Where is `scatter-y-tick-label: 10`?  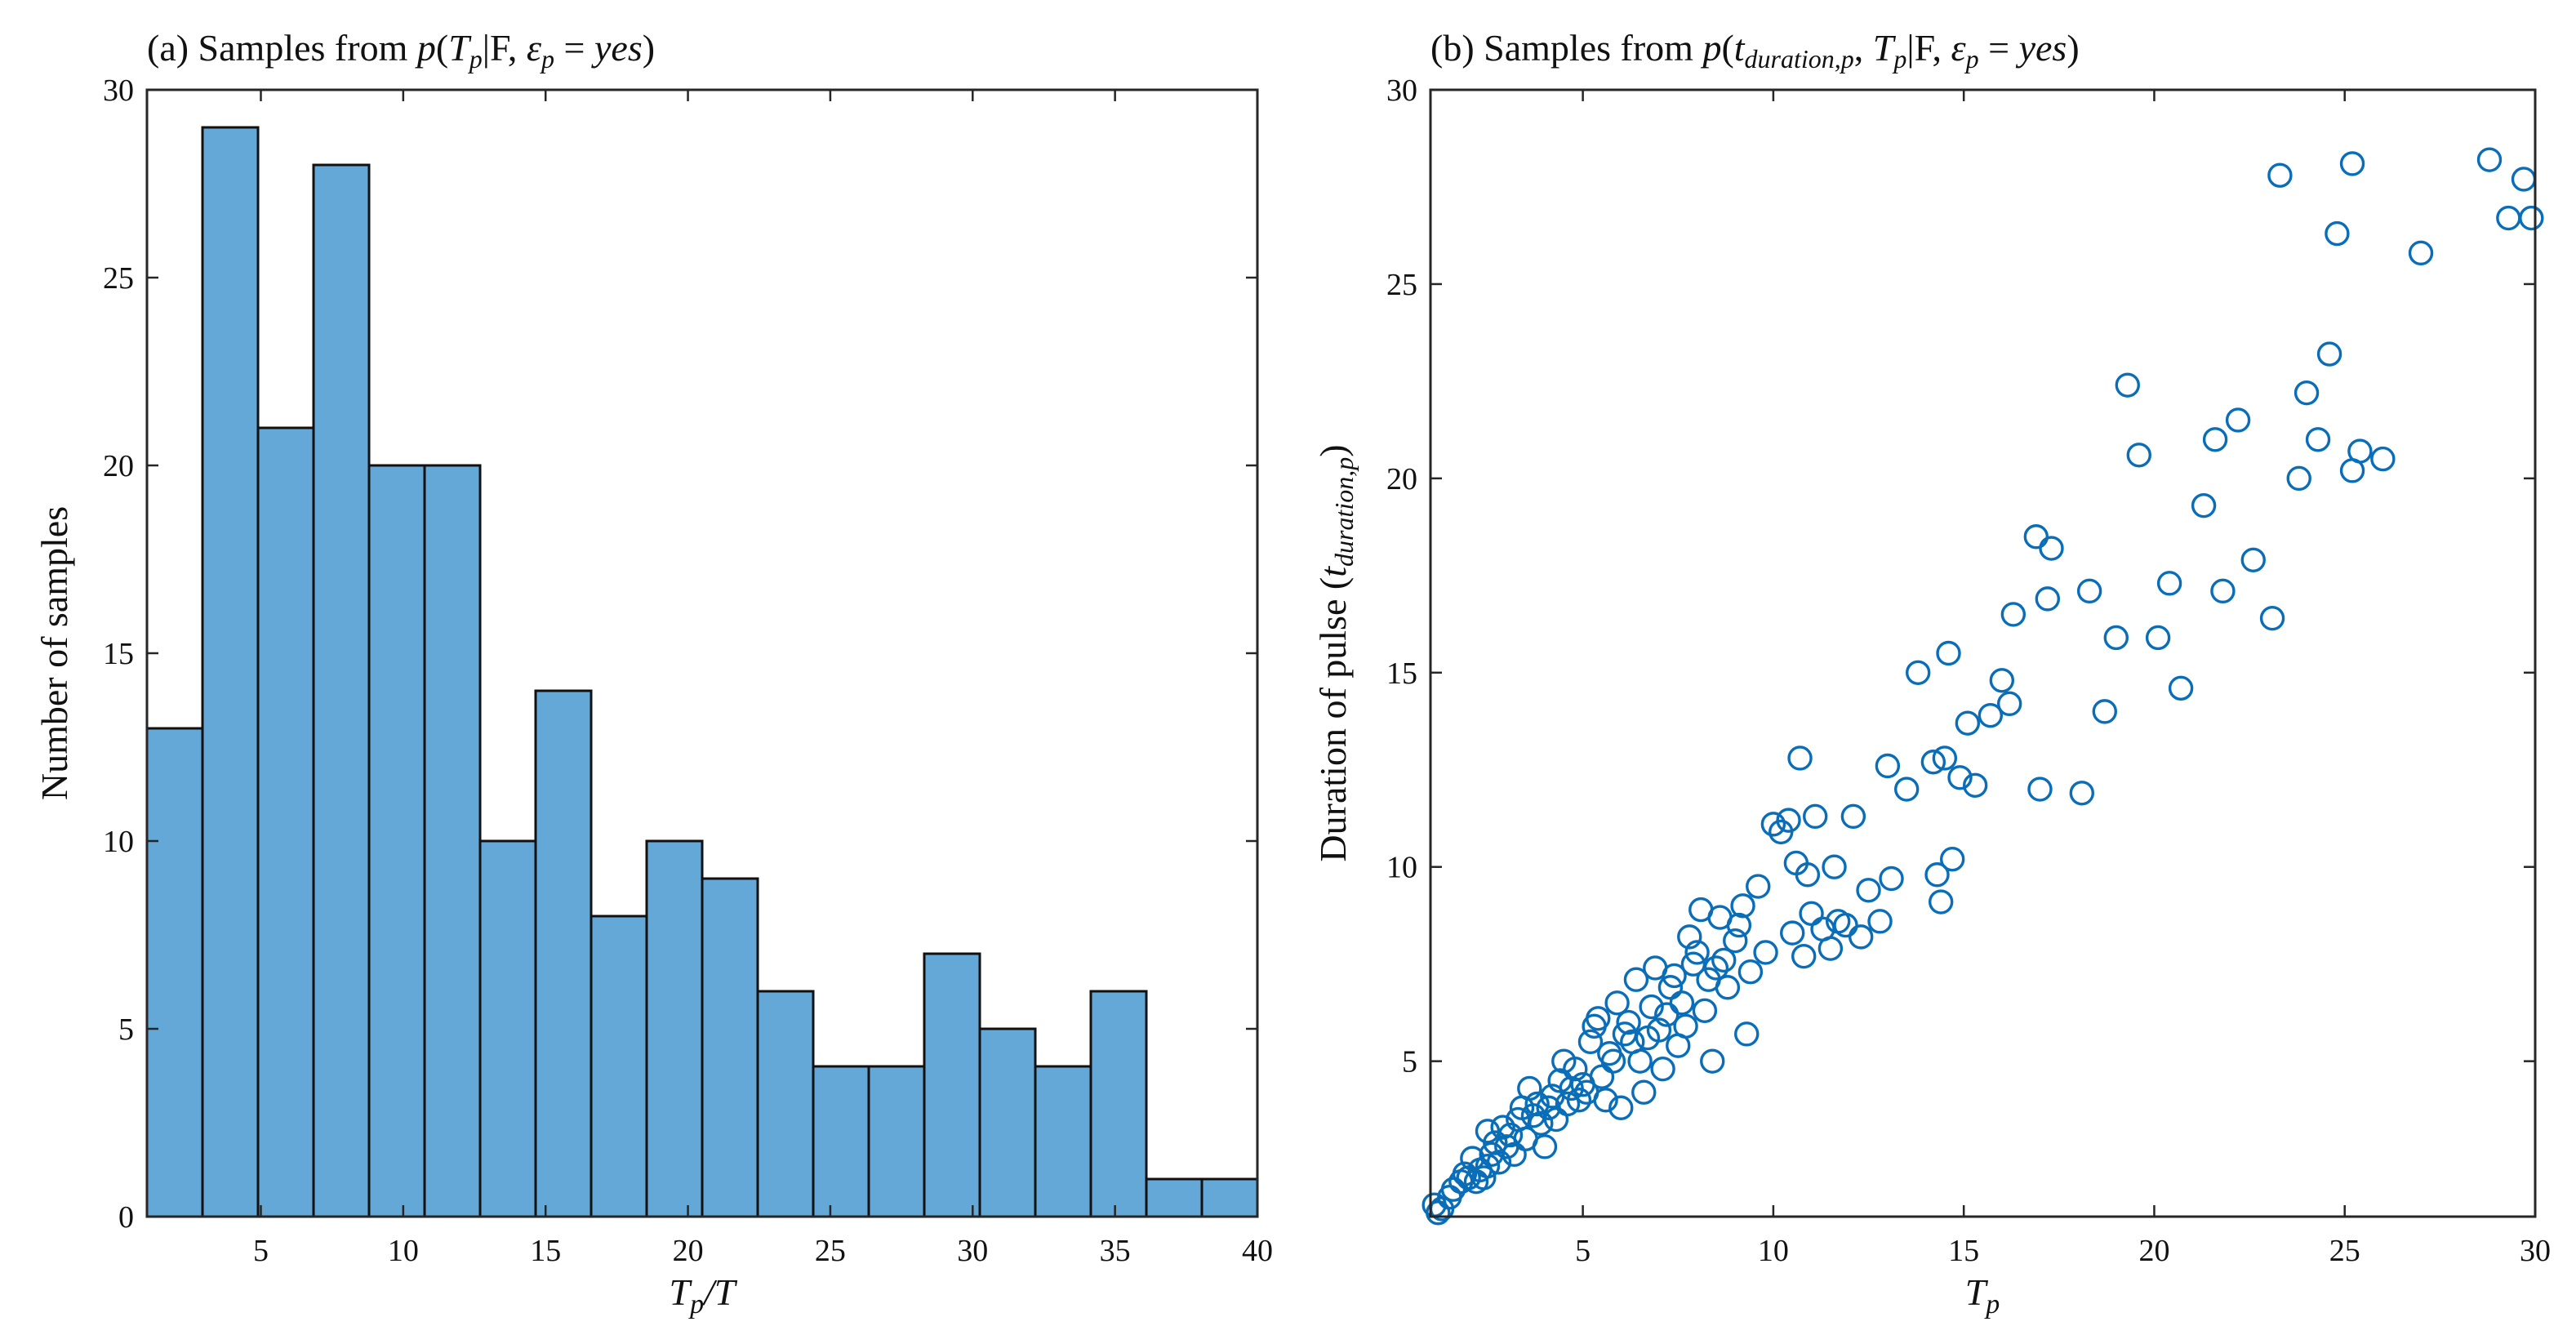 scatter-y-tick-label: 10 is located at coordinates (1401, 868).